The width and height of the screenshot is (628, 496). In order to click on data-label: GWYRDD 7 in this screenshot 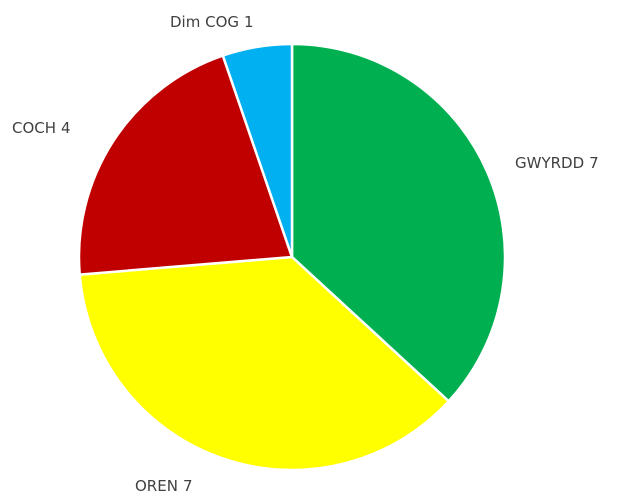, I will do `click(557, 163)`.